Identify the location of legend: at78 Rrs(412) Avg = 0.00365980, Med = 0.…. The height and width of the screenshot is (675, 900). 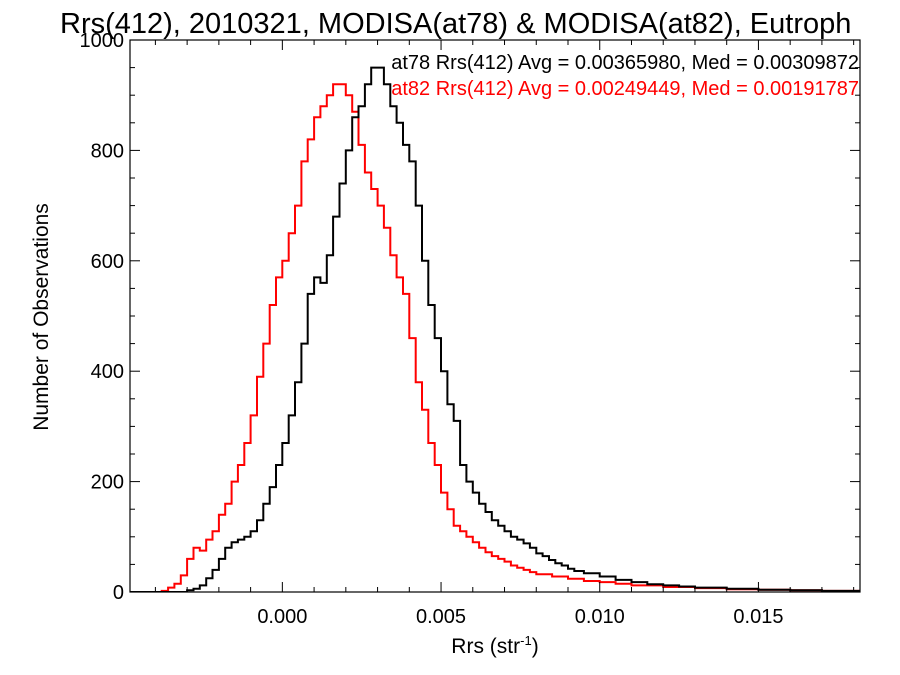
(625, 76).